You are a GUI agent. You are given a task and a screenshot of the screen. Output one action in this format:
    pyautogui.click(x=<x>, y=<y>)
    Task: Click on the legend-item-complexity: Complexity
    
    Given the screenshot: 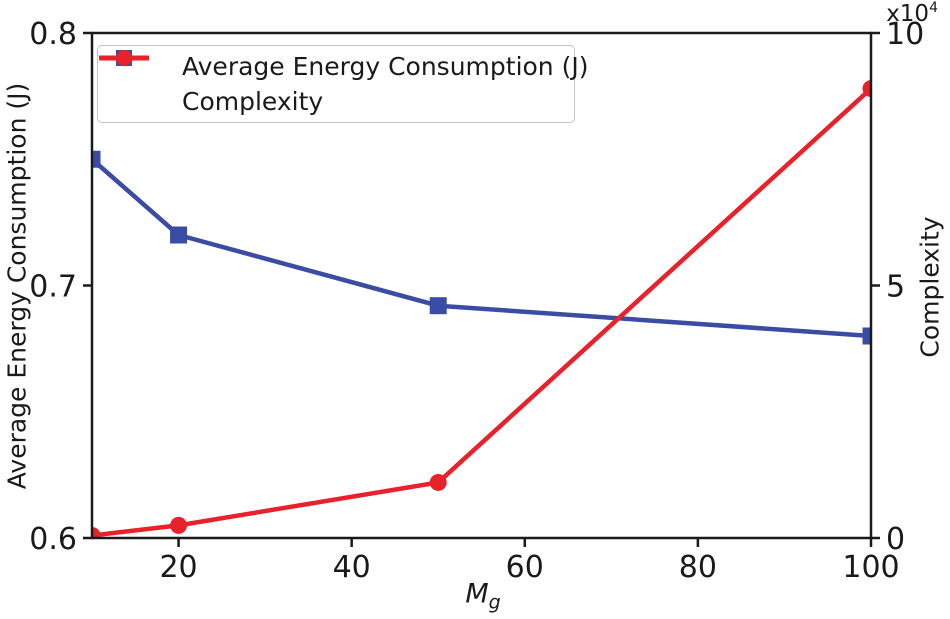 What is the action you would take?
    pyautogui.click(x=336, y=83)
    